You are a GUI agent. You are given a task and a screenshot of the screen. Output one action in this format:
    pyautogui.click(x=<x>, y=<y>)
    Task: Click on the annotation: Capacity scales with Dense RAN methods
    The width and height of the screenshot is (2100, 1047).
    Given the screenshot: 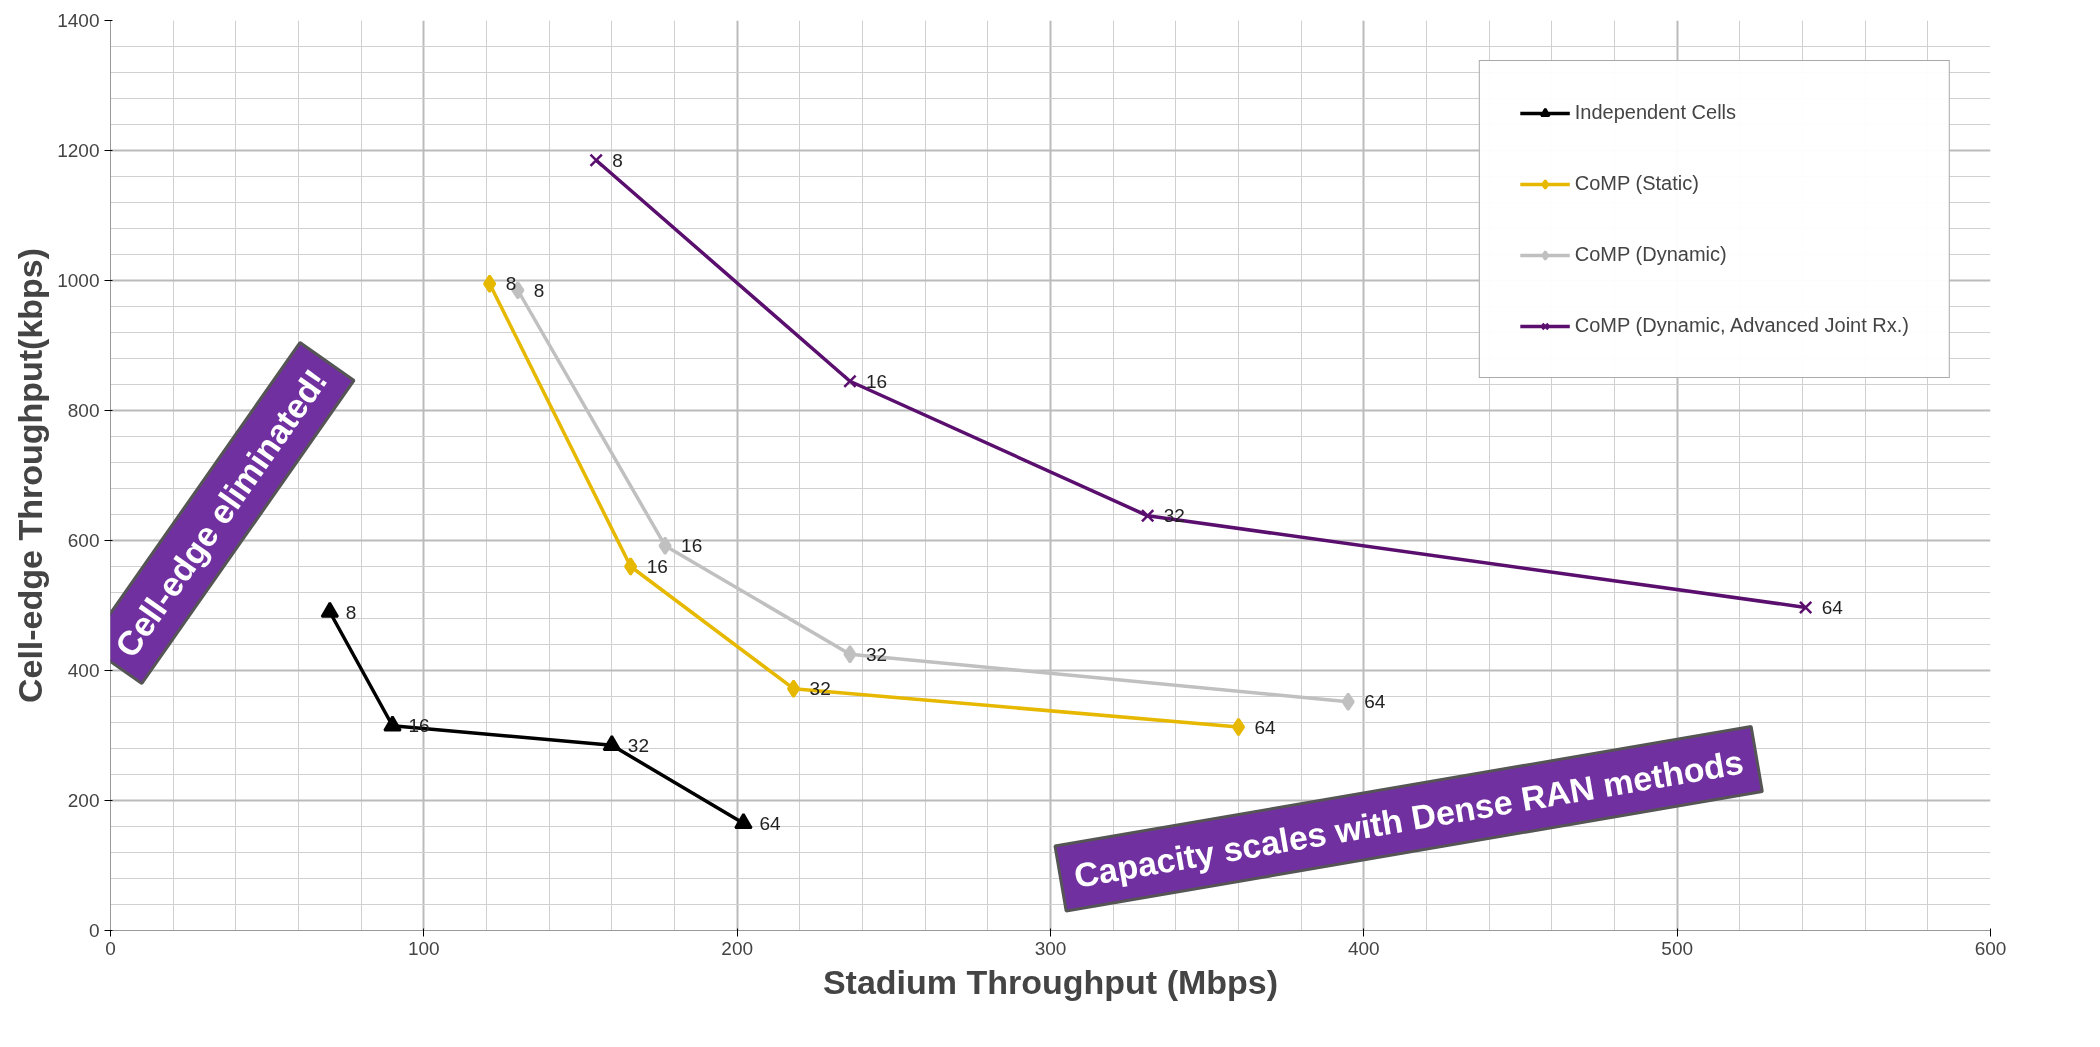 What is the action you would take?
    pyautogui.click(x=1409, y=818)
    